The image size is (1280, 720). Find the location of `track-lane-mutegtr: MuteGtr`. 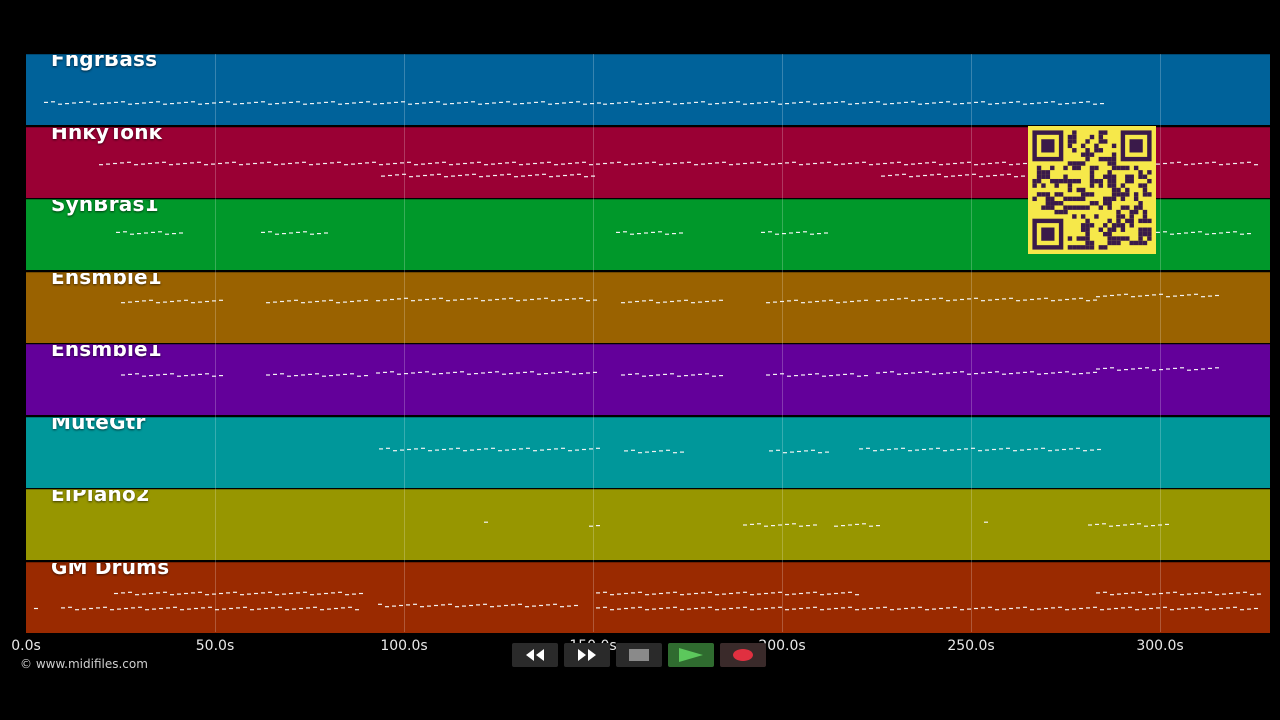

track-lane-mutegtr: MuteGtr is located at coordinates (648, 452).